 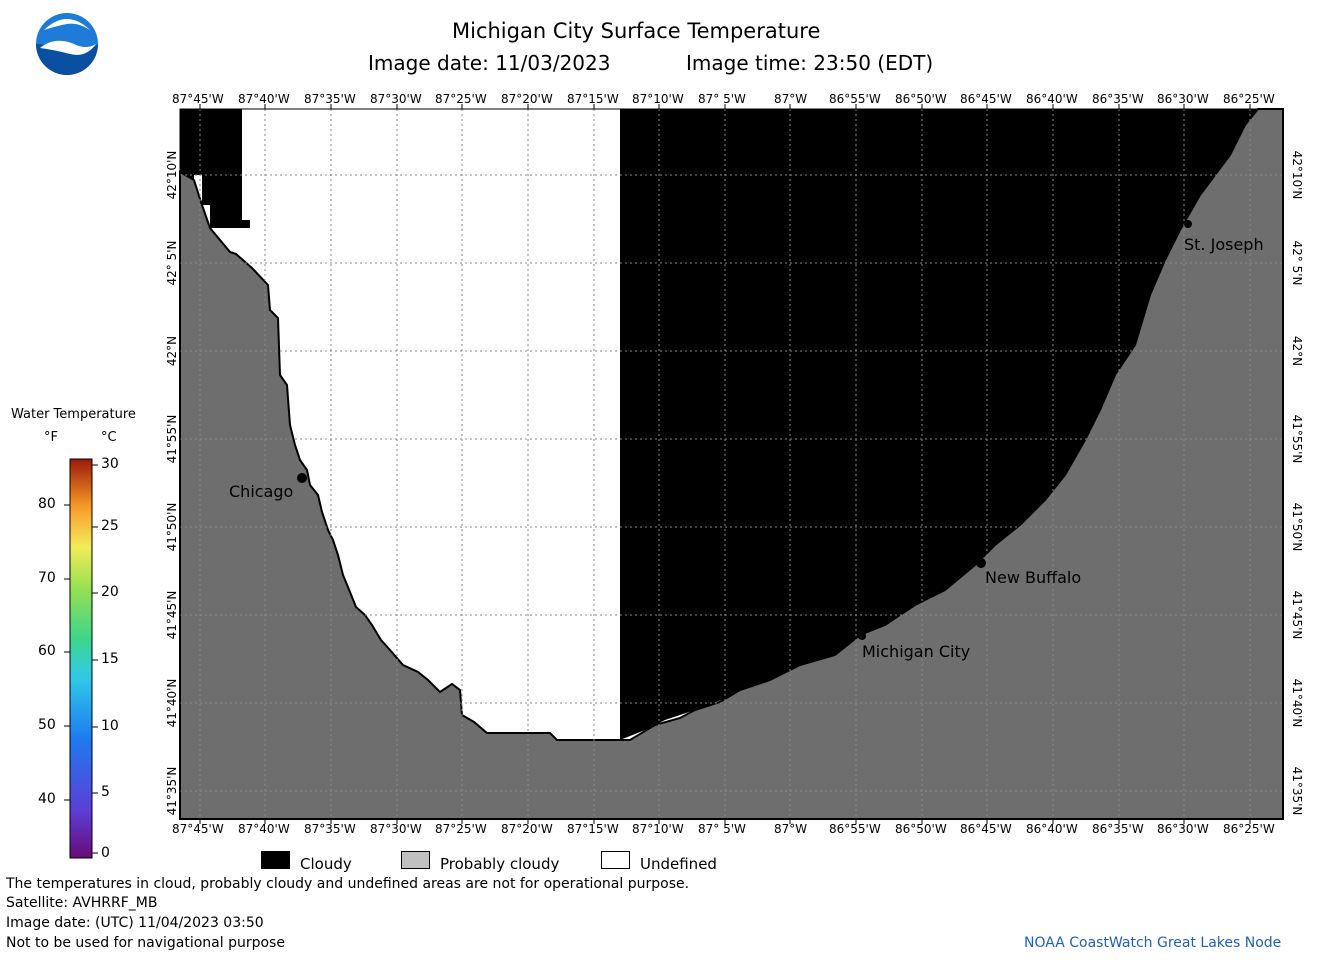 What do you see at coordinates (145, 943) in the screenshot?
I see `footer-navigation-note: Not to be used for navigational purpose` at bounding box center [145, 943].